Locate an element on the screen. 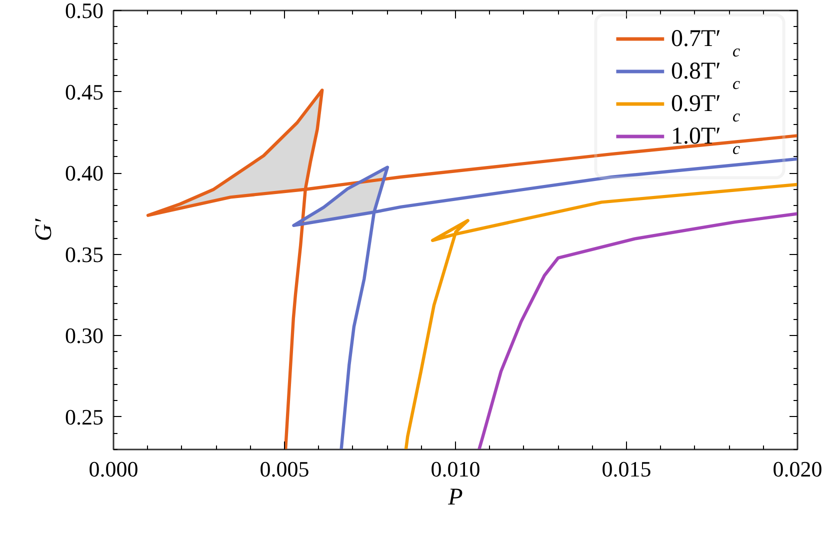  x-tick-label: 0.000 is located at coordinates (113, 469).